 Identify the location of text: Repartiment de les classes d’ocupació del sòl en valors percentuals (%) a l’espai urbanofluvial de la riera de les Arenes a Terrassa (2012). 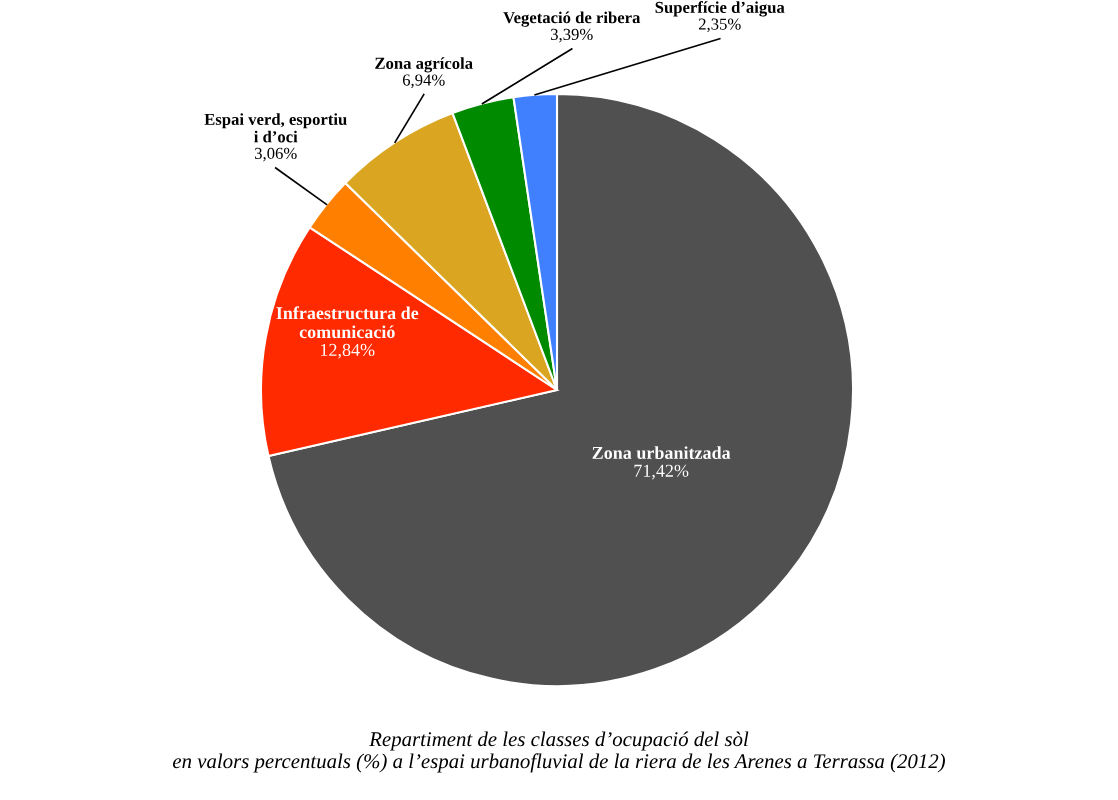
(559, 752).